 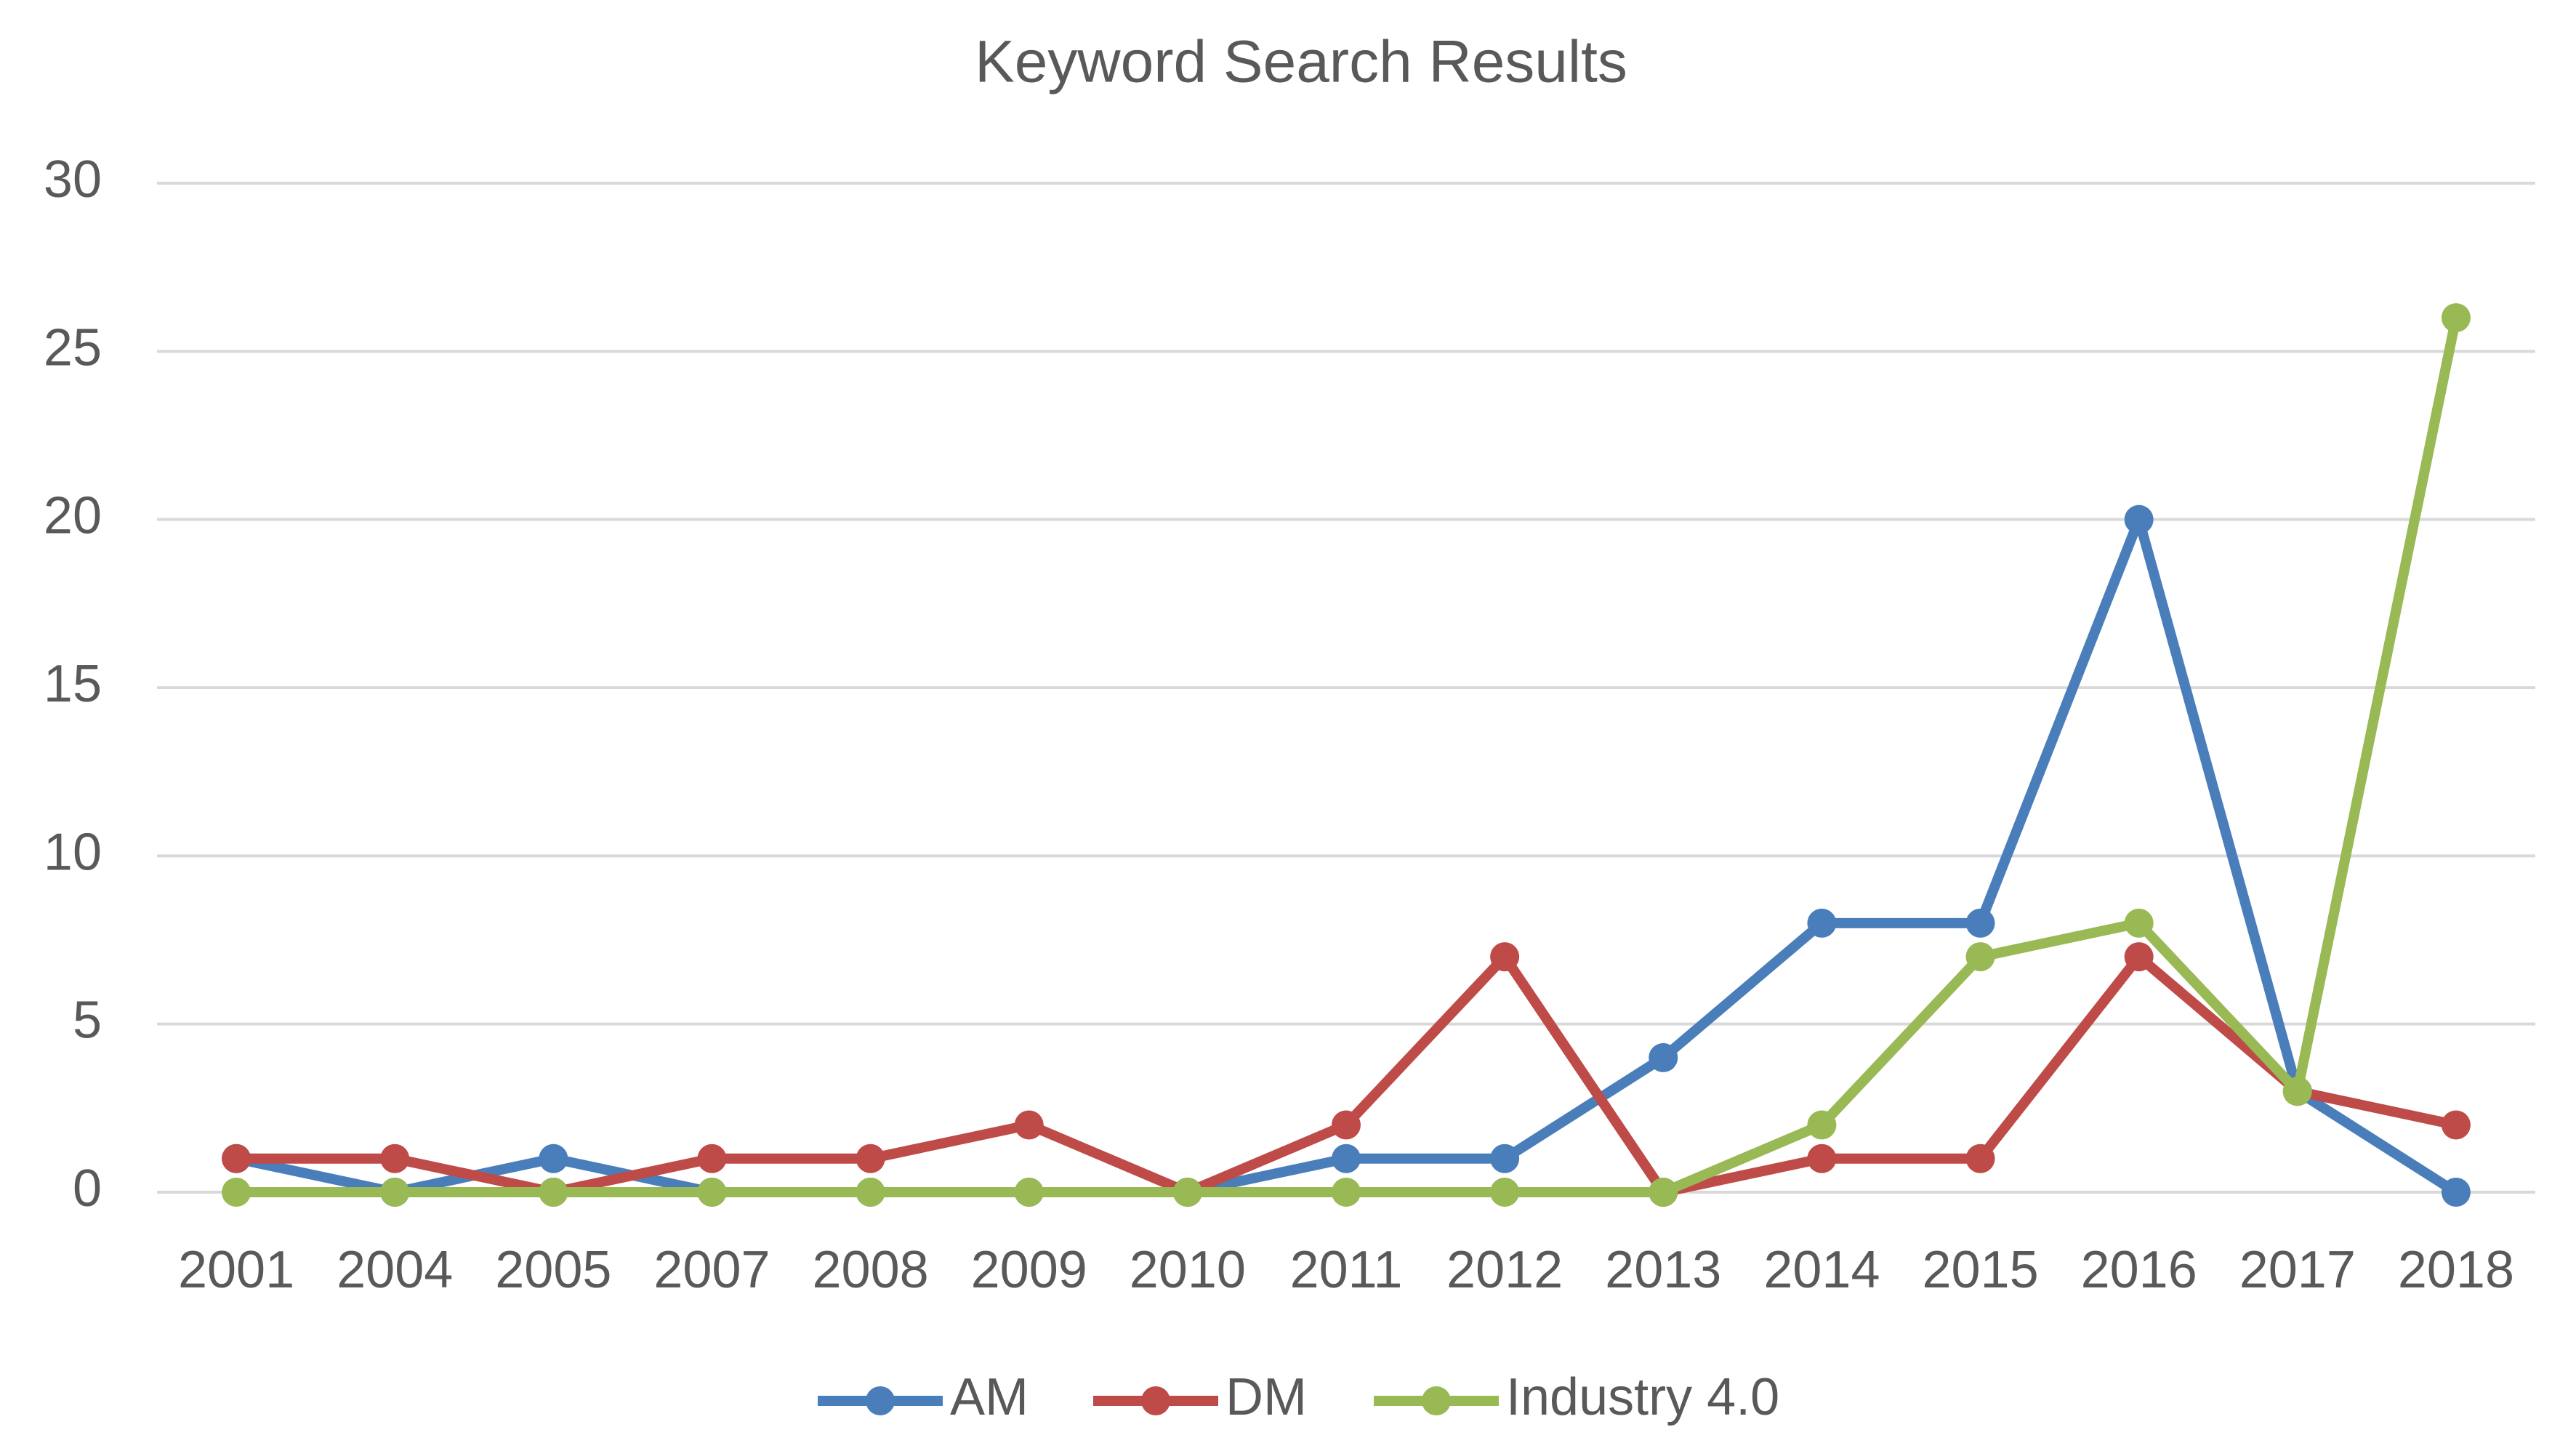 What do you see at coordinates (1663, 1270) in the screenshot?
I see `x-tick-label: 2013` at bounding box center [1663, 1270].